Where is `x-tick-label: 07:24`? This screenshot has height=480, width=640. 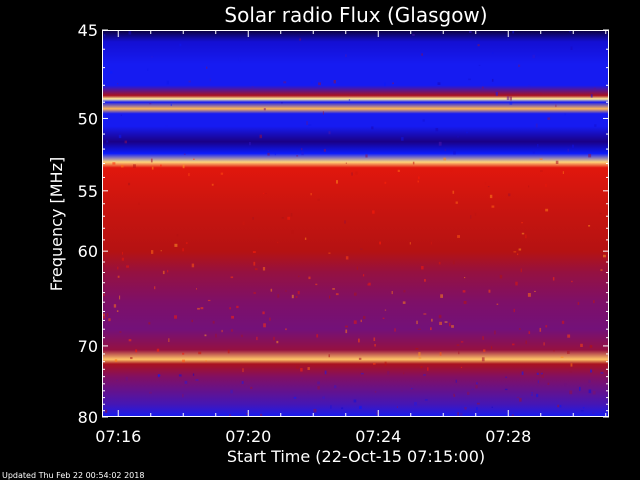
x-tick-label: 07:24 is located at coordinates (378, 436).